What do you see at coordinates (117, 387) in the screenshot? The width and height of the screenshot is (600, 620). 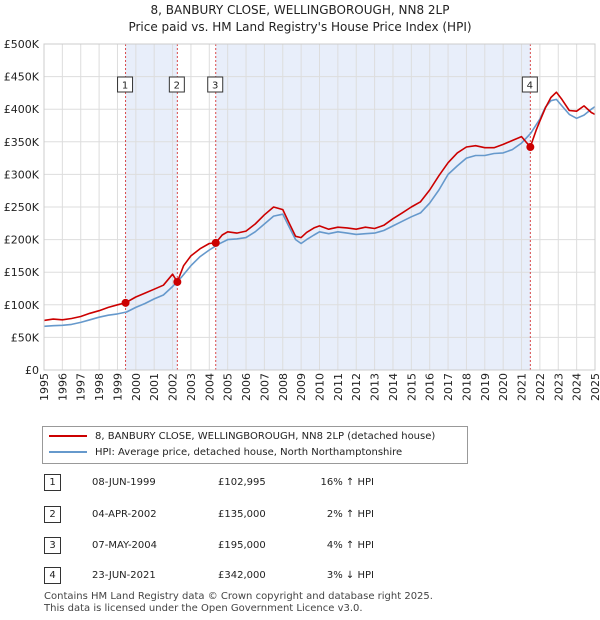 I see `x-tick-label: 1999` at bounding box center [117, 387].